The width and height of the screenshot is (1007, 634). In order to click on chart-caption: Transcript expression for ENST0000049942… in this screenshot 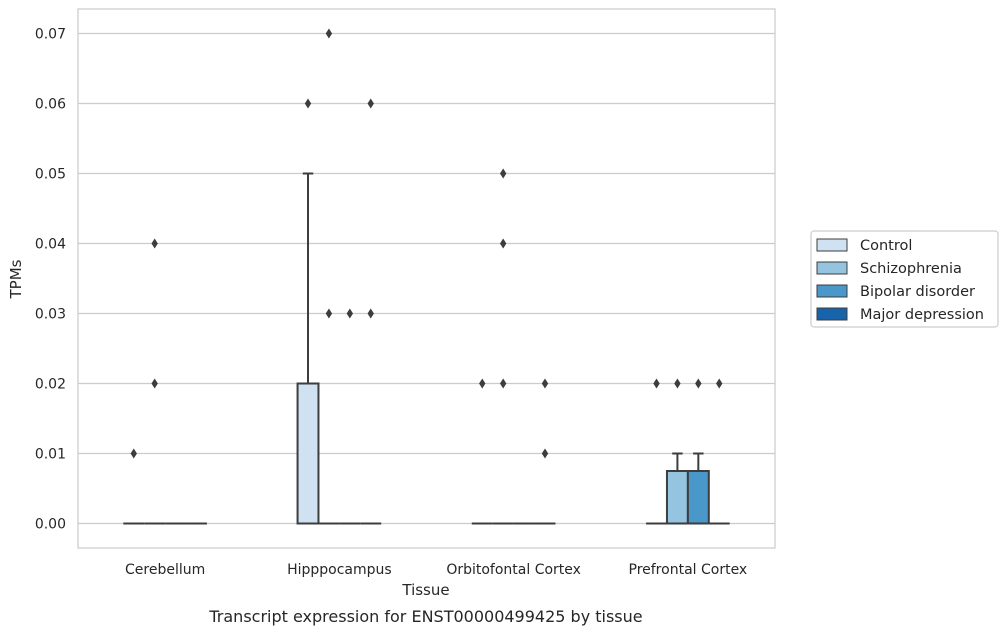, I will do `click(425, 616)`.